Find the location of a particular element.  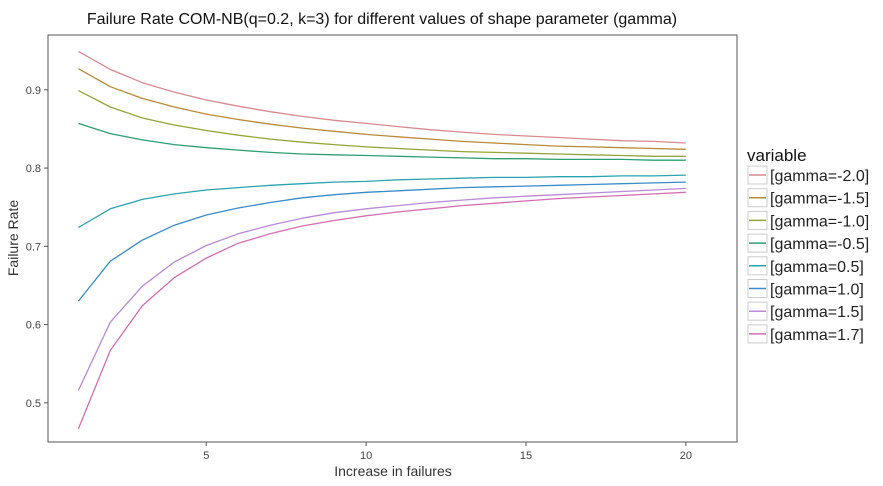

legend-item: [gamma=1.5] is located at coordinates (805, 311).